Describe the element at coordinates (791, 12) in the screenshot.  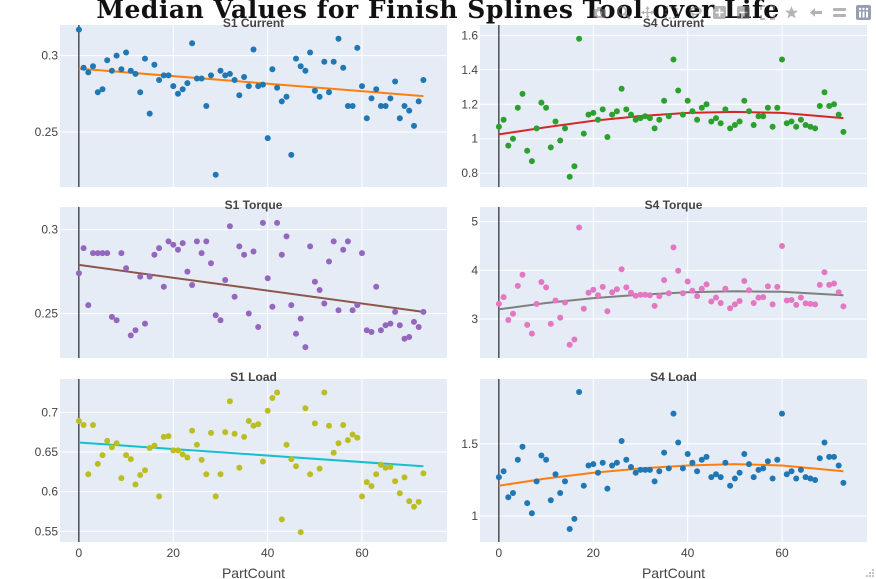
I see `reset-axes-icon` at that location.